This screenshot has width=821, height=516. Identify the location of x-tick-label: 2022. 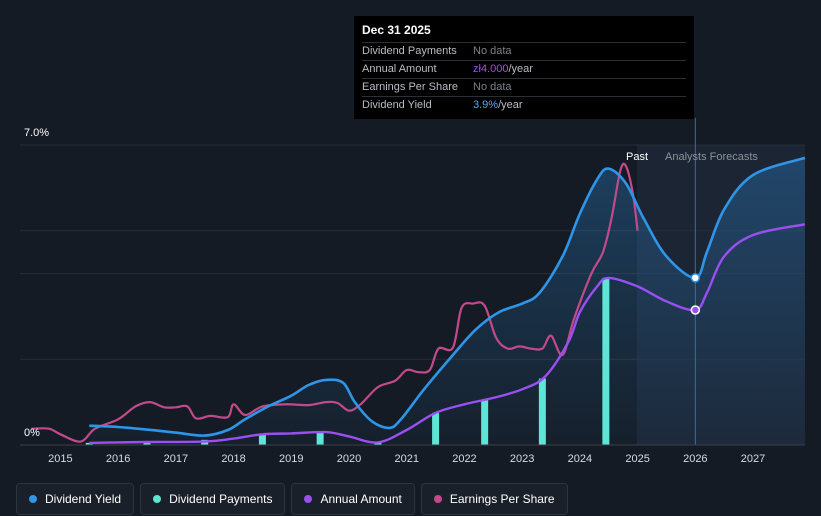
(464, 459).